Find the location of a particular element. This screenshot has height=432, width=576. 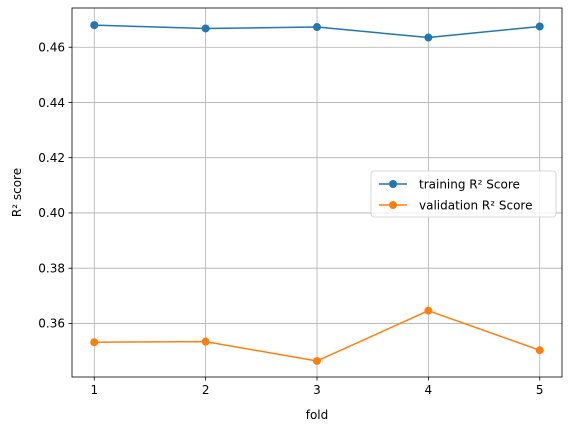

x-tick-label: 1 is located at coordinates (94, 390).